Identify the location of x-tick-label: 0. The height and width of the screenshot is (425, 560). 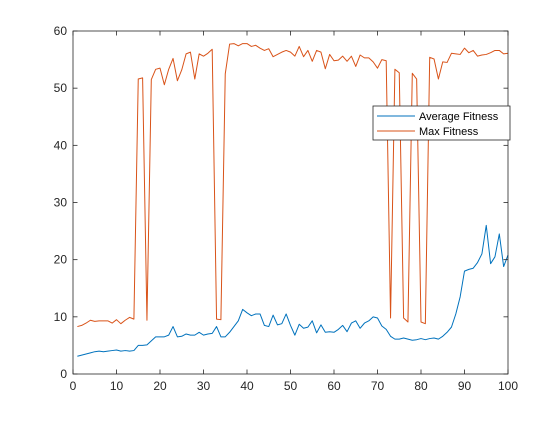
(73, 386).